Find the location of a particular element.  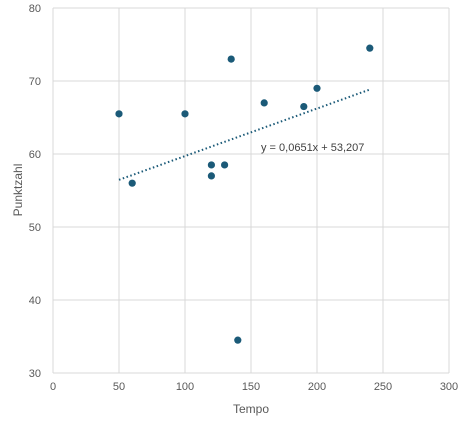

y-axis-ticks: 30 40 50 60 70 80 is located at coordinates (35, 191).